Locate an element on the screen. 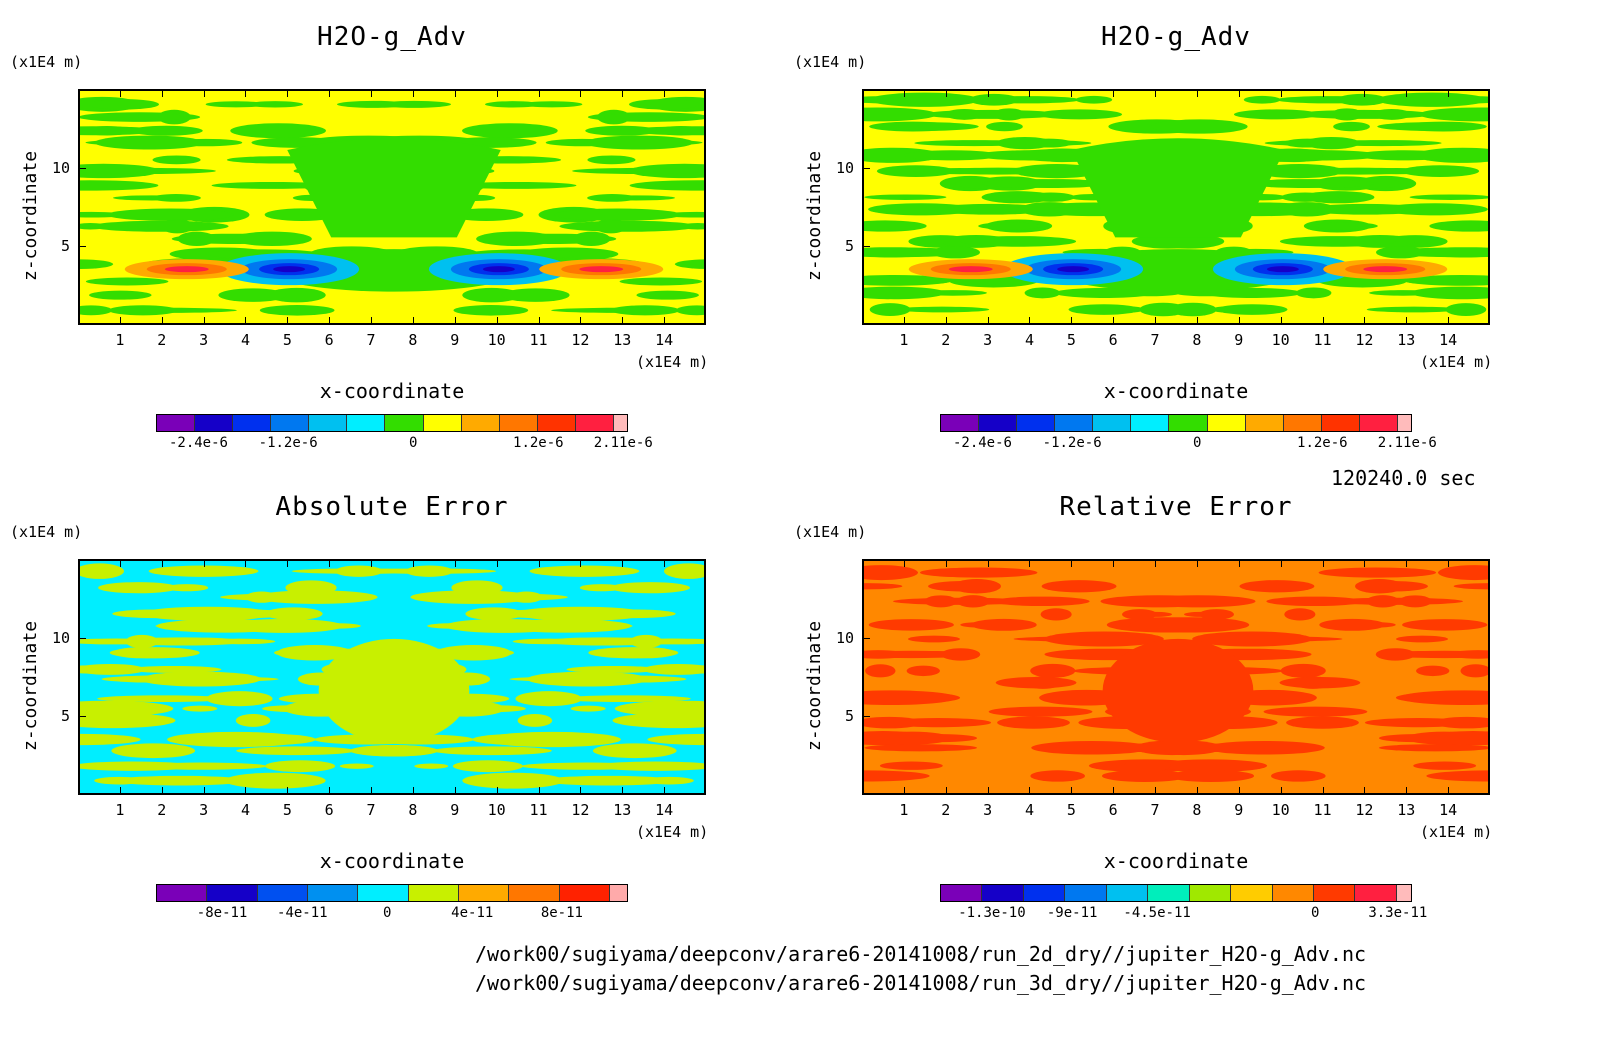  x-tick-label: 13 is located at coordinates (1406, 340).